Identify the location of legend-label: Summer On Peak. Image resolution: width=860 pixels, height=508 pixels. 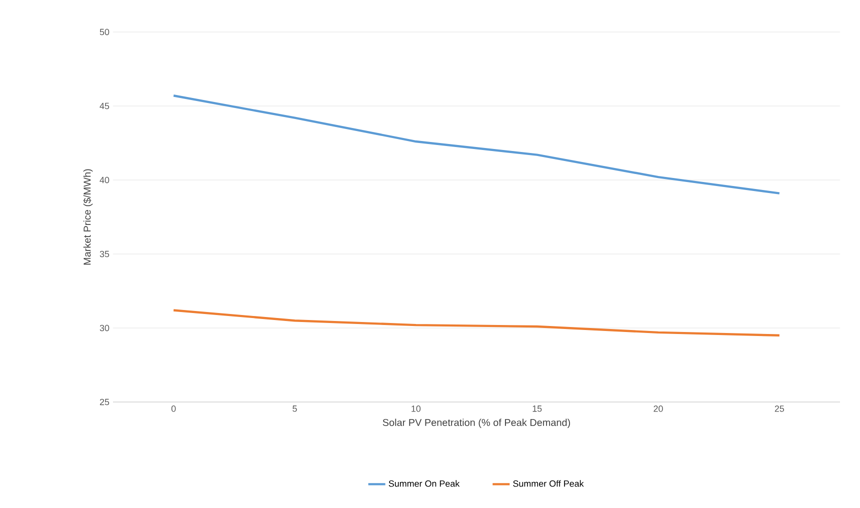
(424, 483).